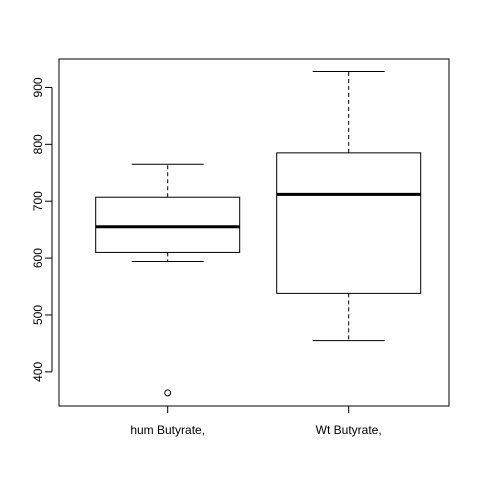  I want to click on box-hum-butyrate, so click(168, 280).